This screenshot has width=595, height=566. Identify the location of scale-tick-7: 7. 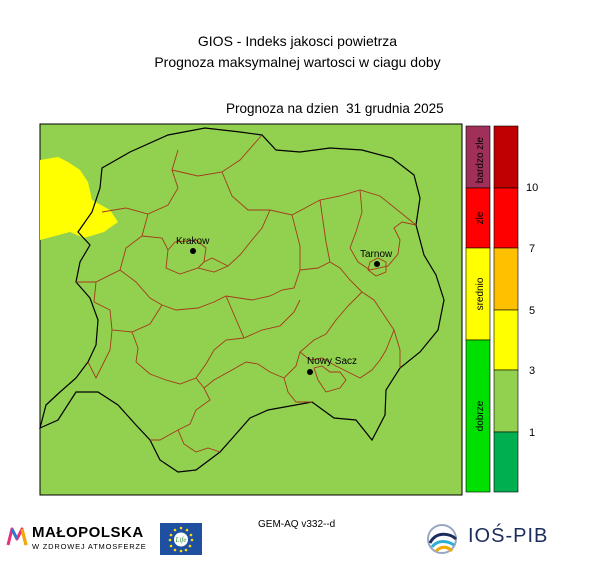
(532, 249).